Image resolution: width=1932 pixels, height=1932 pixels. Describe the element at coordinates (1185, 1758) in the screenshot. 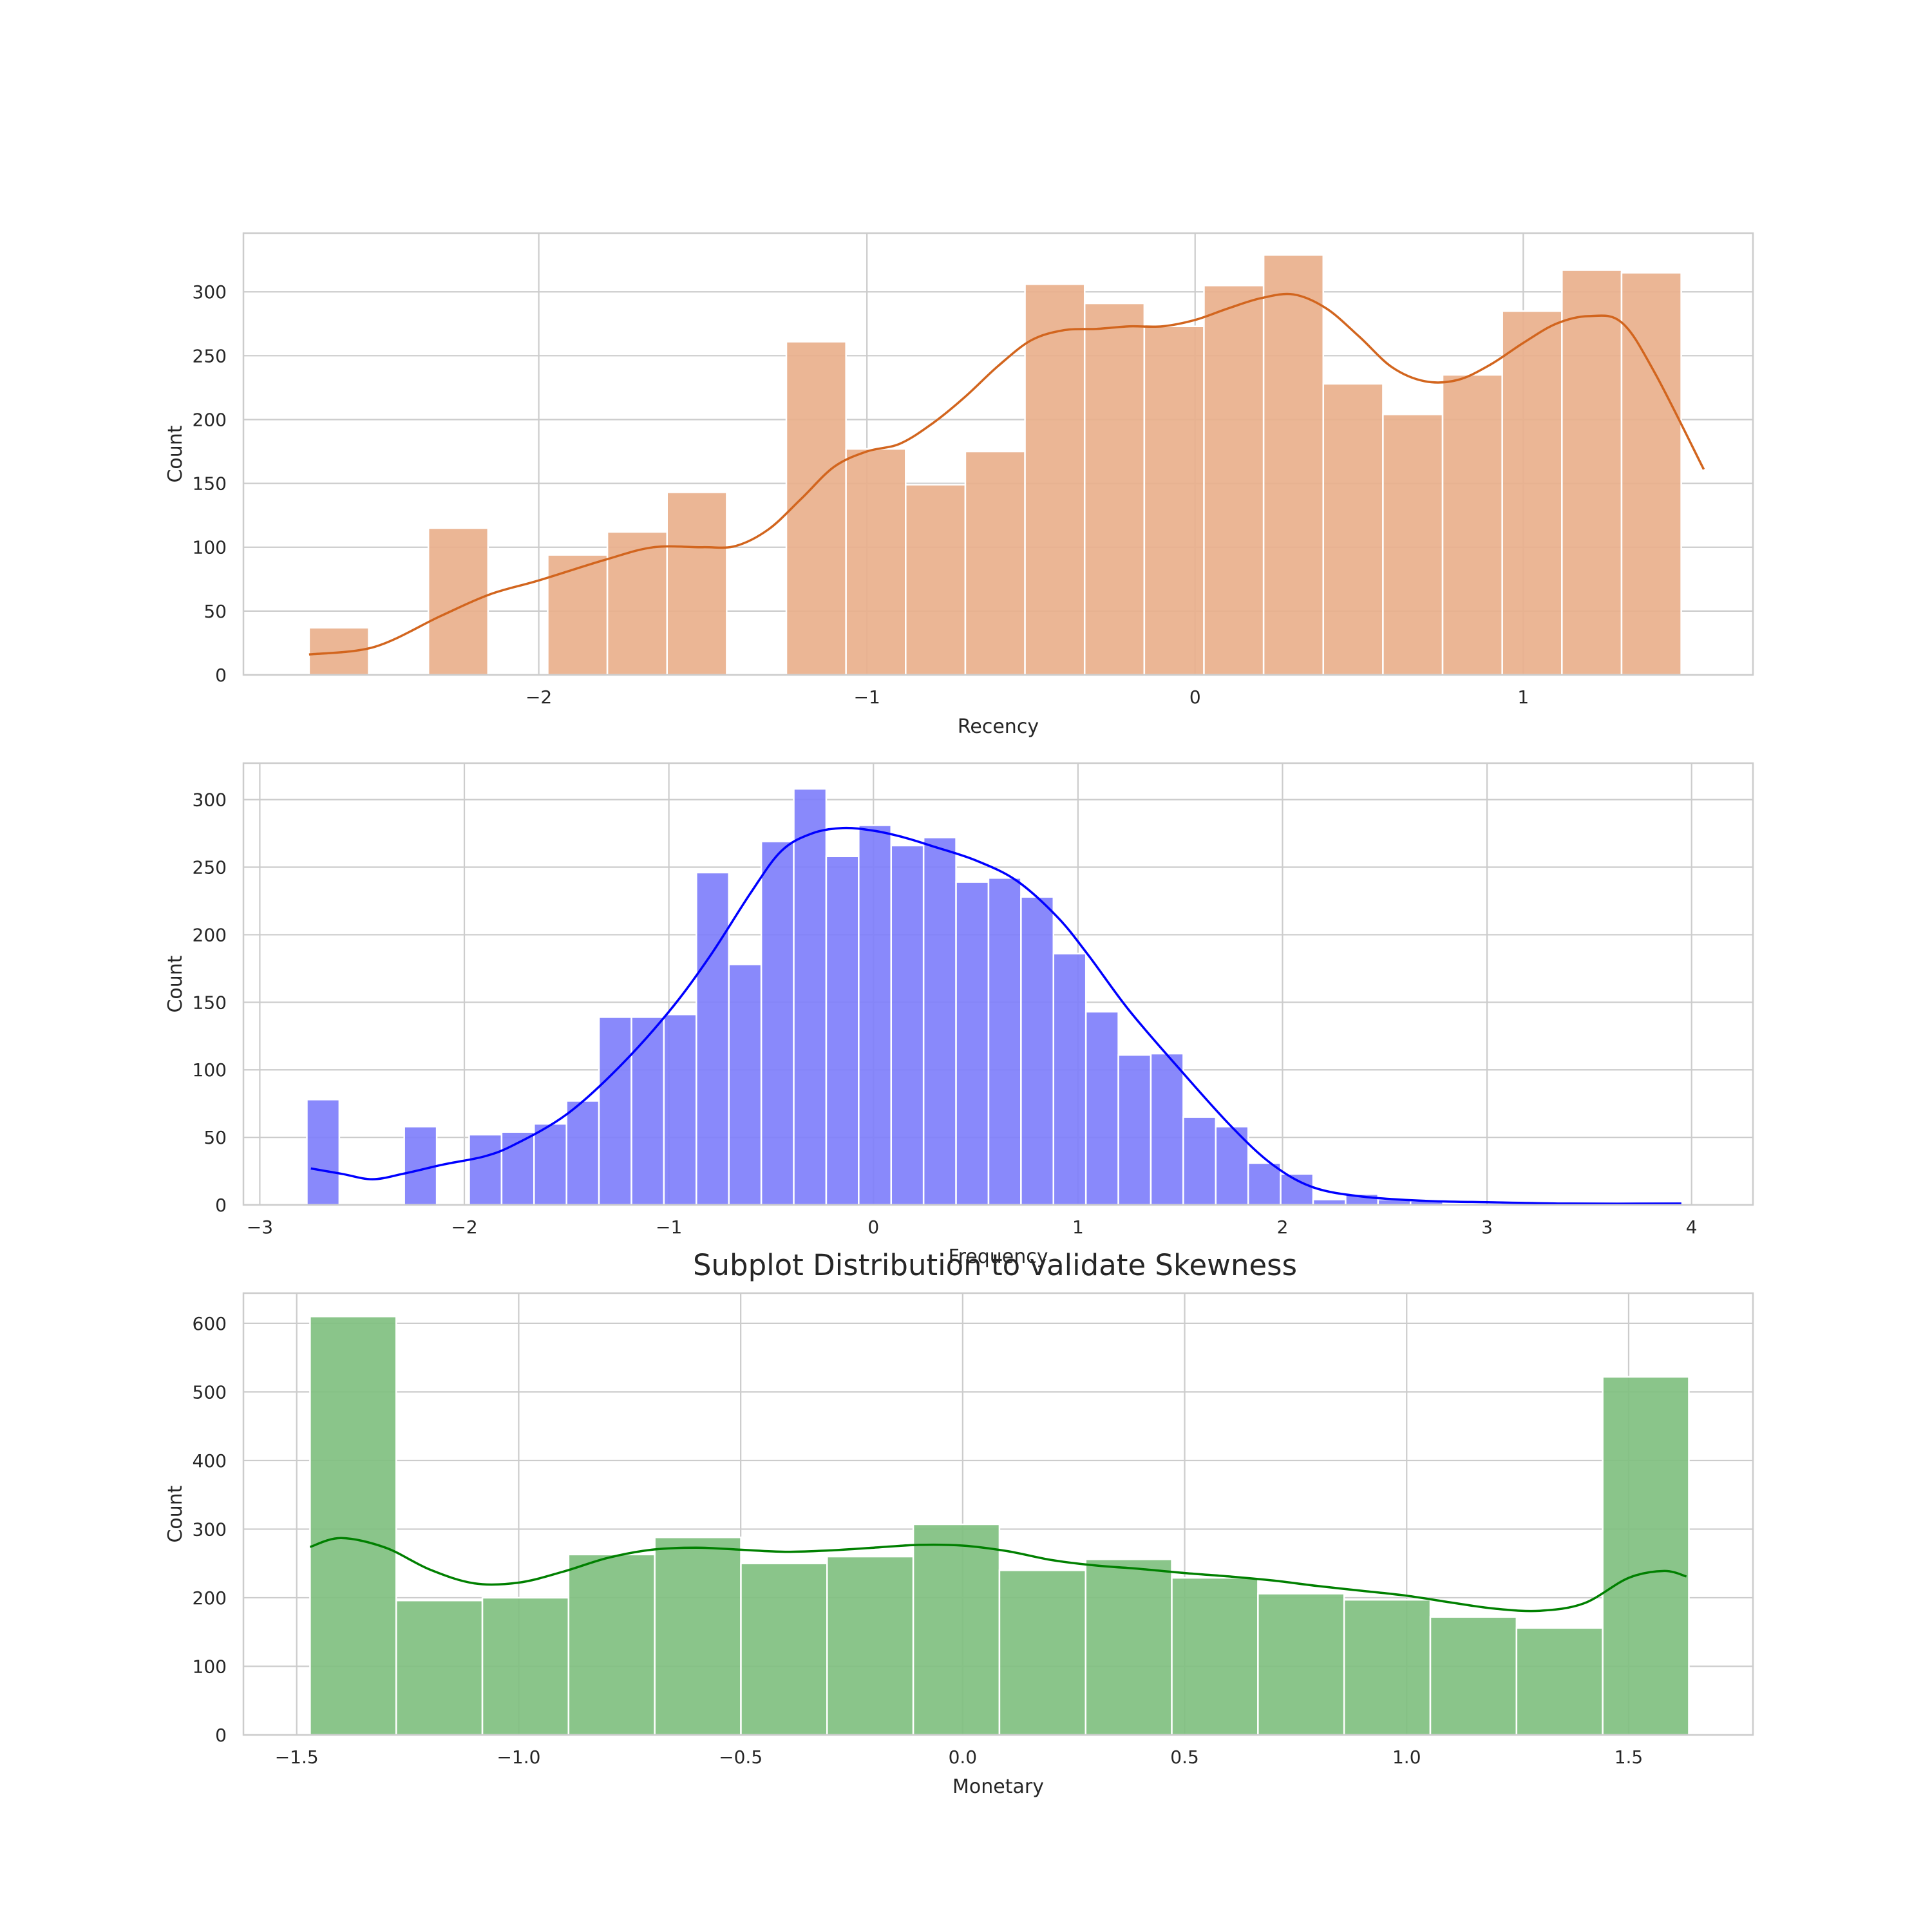

I see `monetary-x-tick-label-4: 0.5` at that location.